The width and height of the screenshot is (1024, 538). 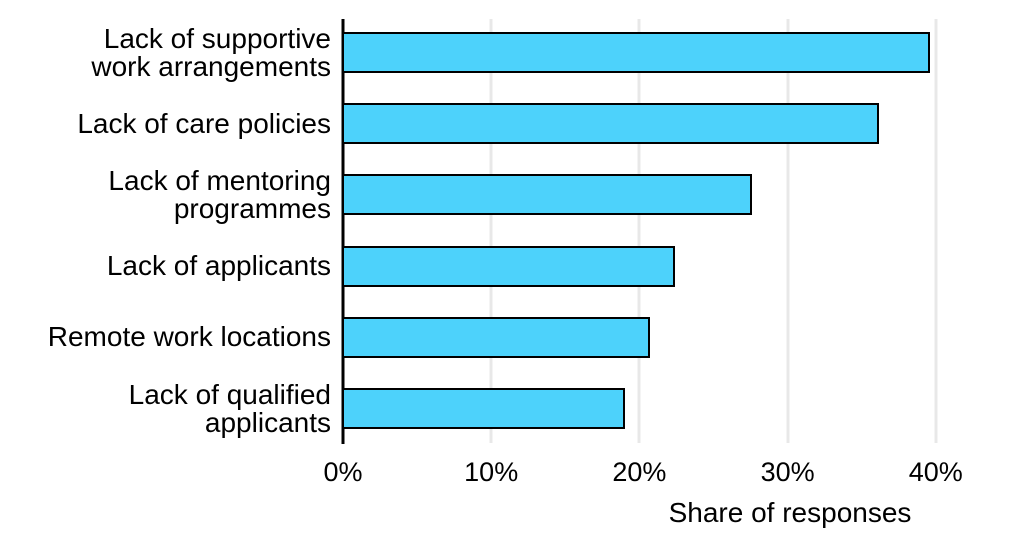 I want to click on category-label-remote-work-locations: Remote work locations, so click(x=189, y=337).